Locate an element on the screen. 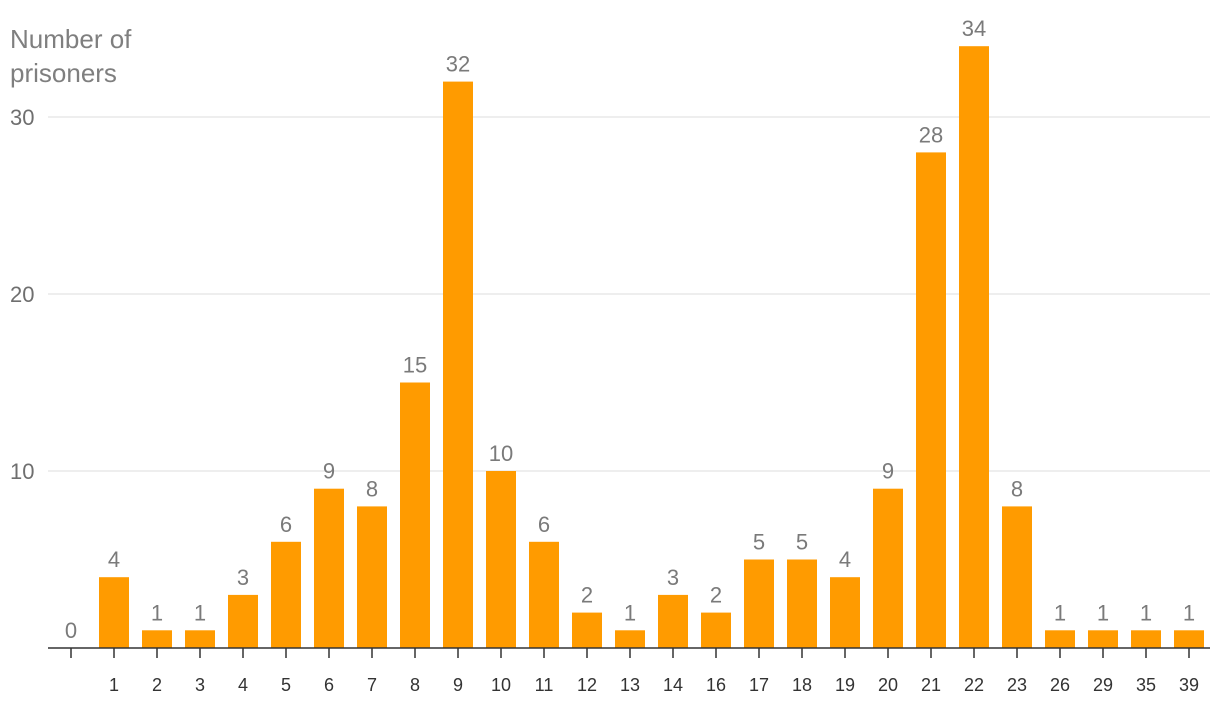 This screenshot has width=1220, height=706. x-tick-label: 23 is located at coordinates (1017, 685).